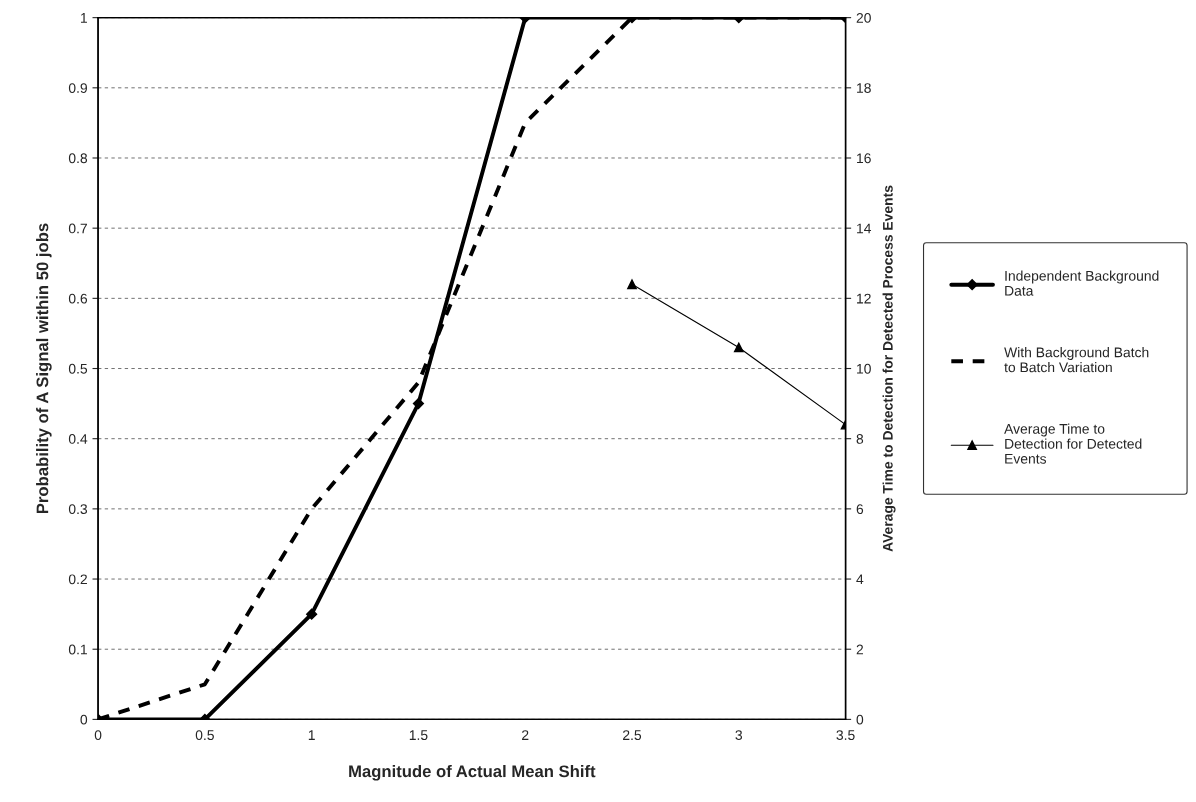  I want to click on x-tick-label: 2, so click(525, 735).